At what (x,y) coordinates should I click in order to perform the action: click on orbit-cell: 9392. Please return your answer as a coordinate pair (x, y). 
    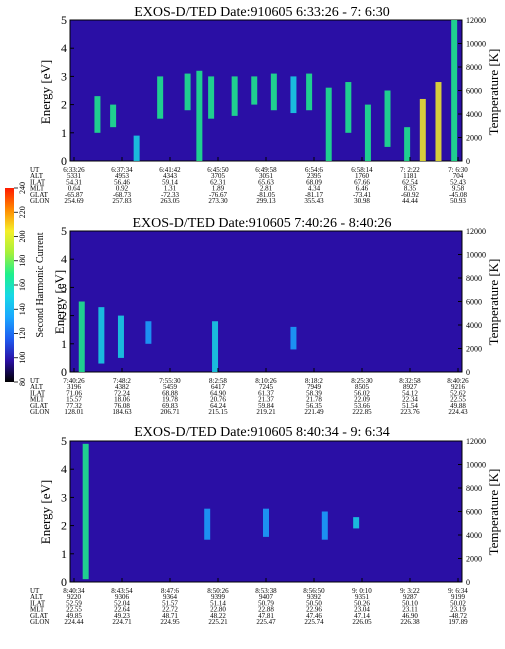
    Looking at the image, I should click on (314, 597).